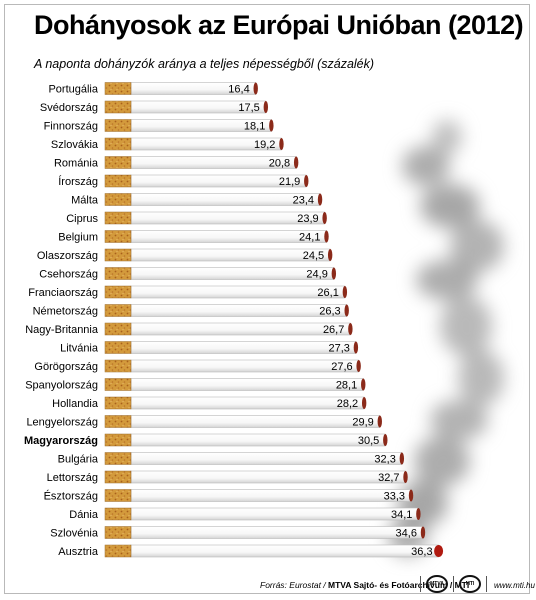  I want to click on category-label: Portugália, so click(73, 90).